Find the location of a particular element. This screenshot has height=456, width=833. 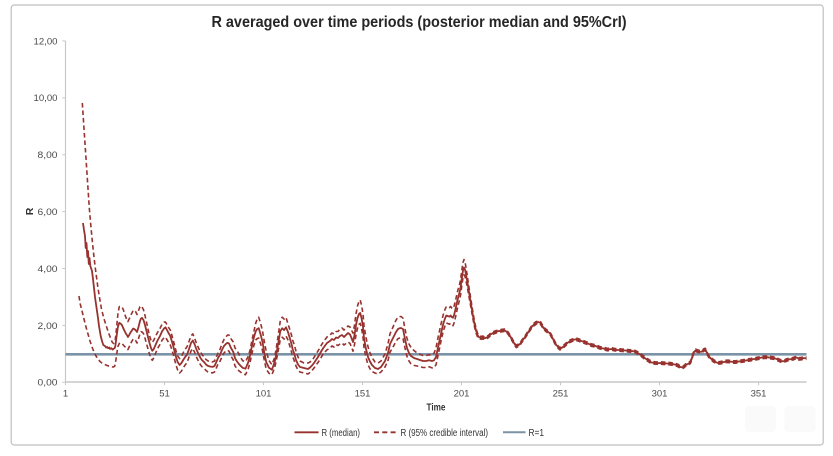

svg-text: 10,00 is located at coordinates (46, 98).